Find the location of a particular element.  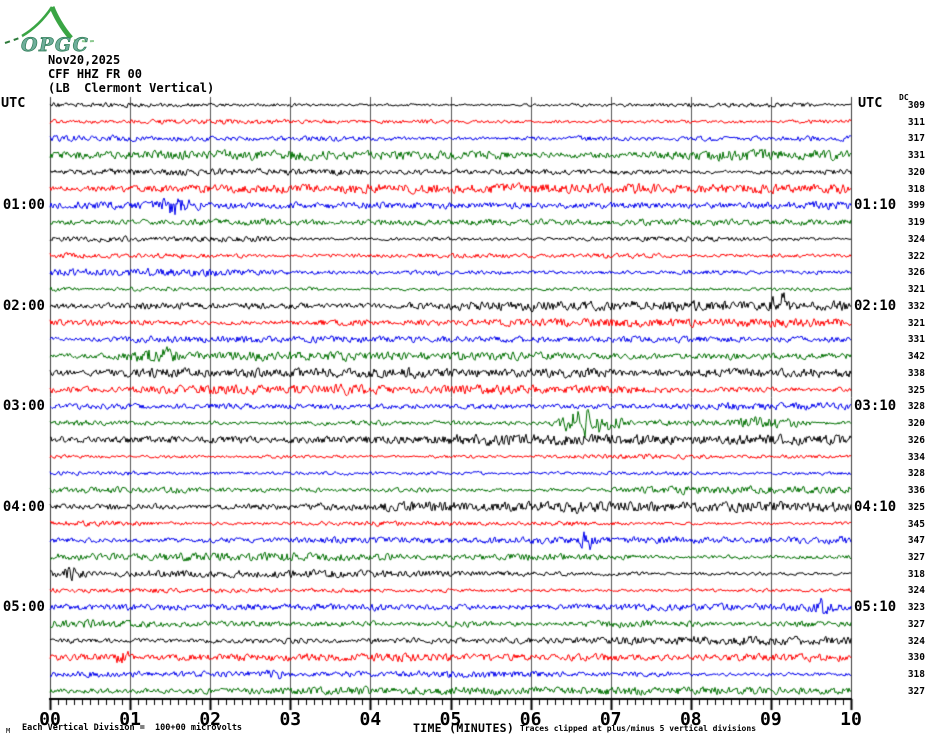

axis-tick-label: 05 is located at coordinates (450, 719).